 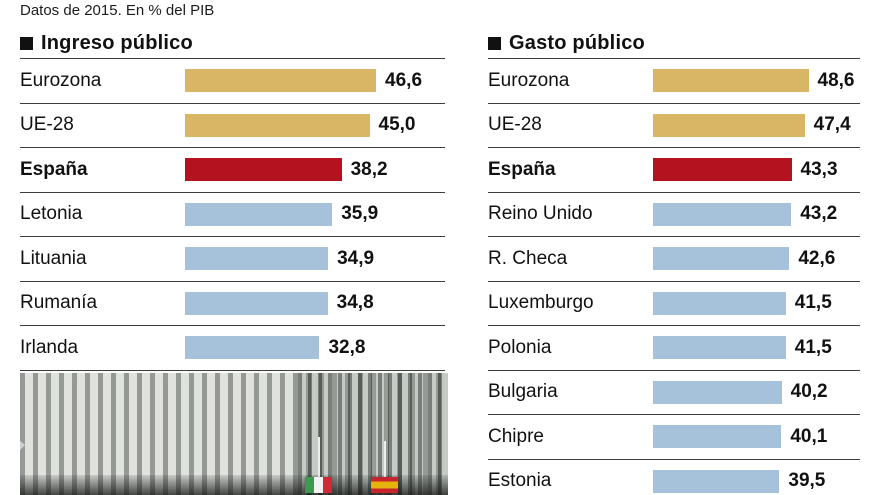 I want to click on bar-row: UE-28 47,4, so click(x=674, y=126).